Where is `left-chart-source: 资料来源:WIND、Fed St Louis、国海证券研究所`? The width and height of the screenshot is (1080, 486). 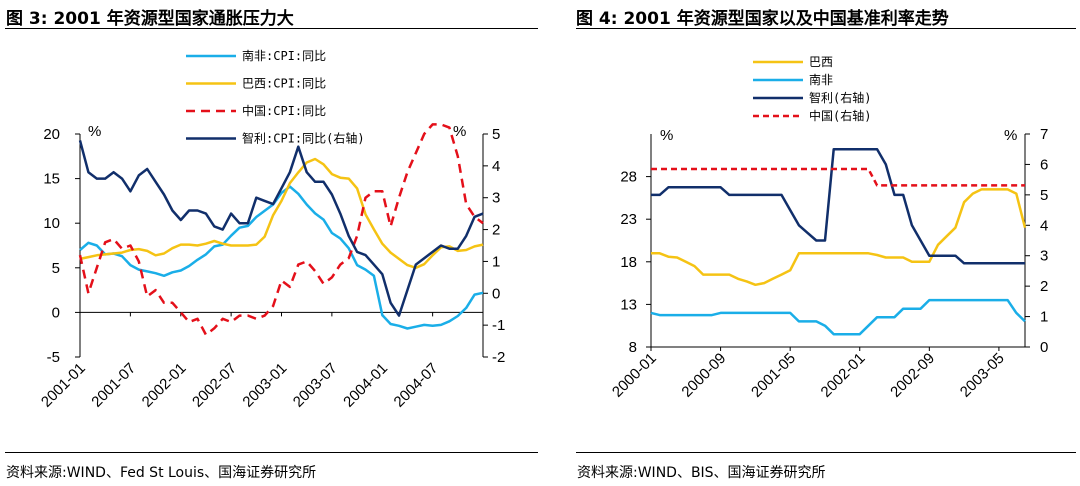
left-chart-source: 资料来源:WIND、Fed St Louis、国海证券研究所 is located at coordinates (161, 473).